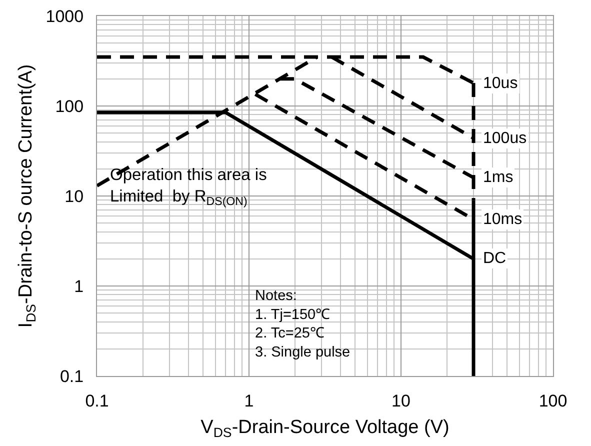  I want to click on y-tick-label: 10, so click(74, 196).